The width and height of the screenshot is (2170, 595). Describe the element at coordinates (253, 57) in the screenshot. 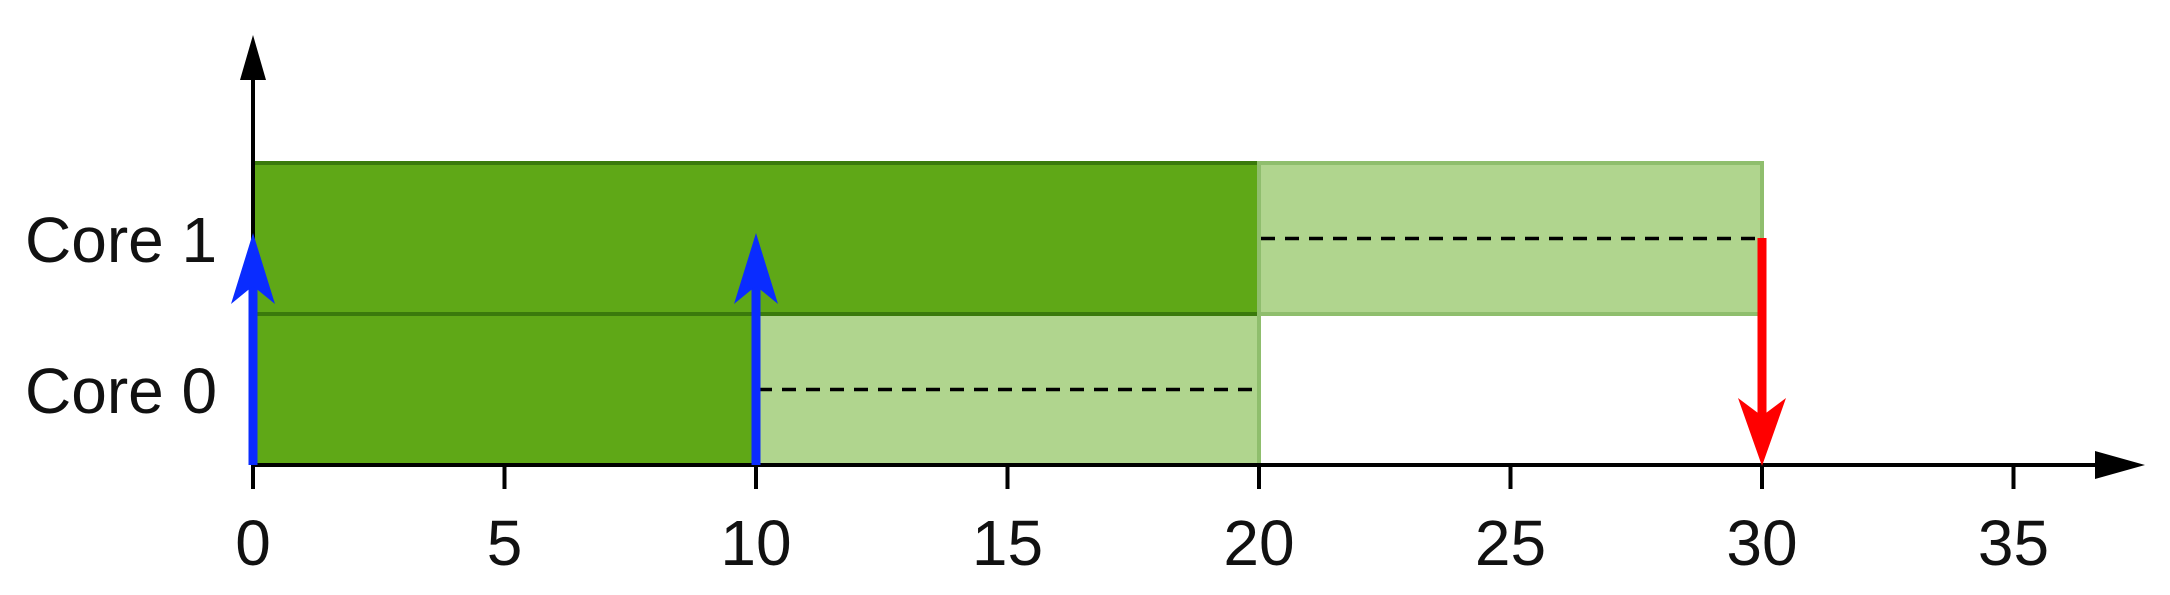

I see `y-axis-arrowhead` at that location.